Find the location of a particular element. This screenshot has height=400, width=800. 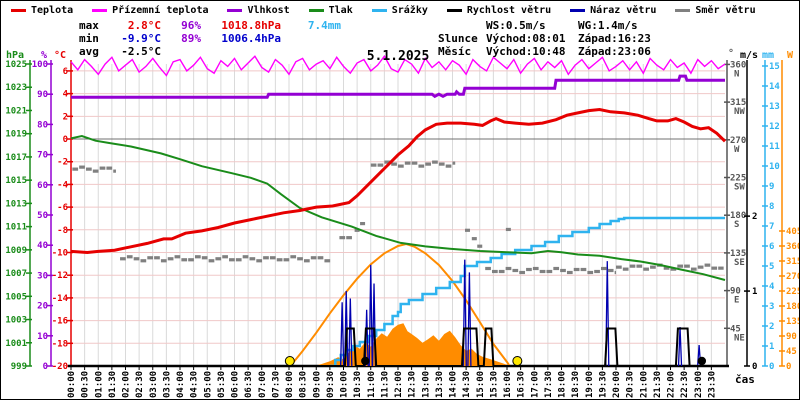

rain-tick-label: 9 is located at coordinates (771, 187).